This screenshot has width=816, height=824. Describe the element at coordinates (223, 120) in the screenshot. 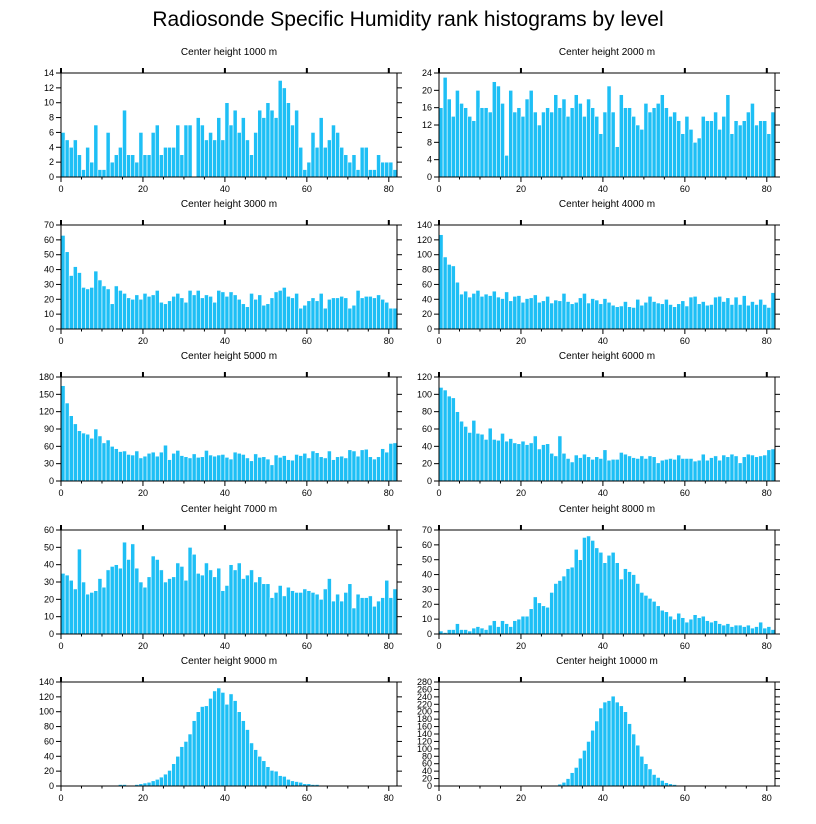

I see `panel-1: Center height 1000 m 0 20 40 60 80 0 2 4 6 8 10 12 14` at that location.